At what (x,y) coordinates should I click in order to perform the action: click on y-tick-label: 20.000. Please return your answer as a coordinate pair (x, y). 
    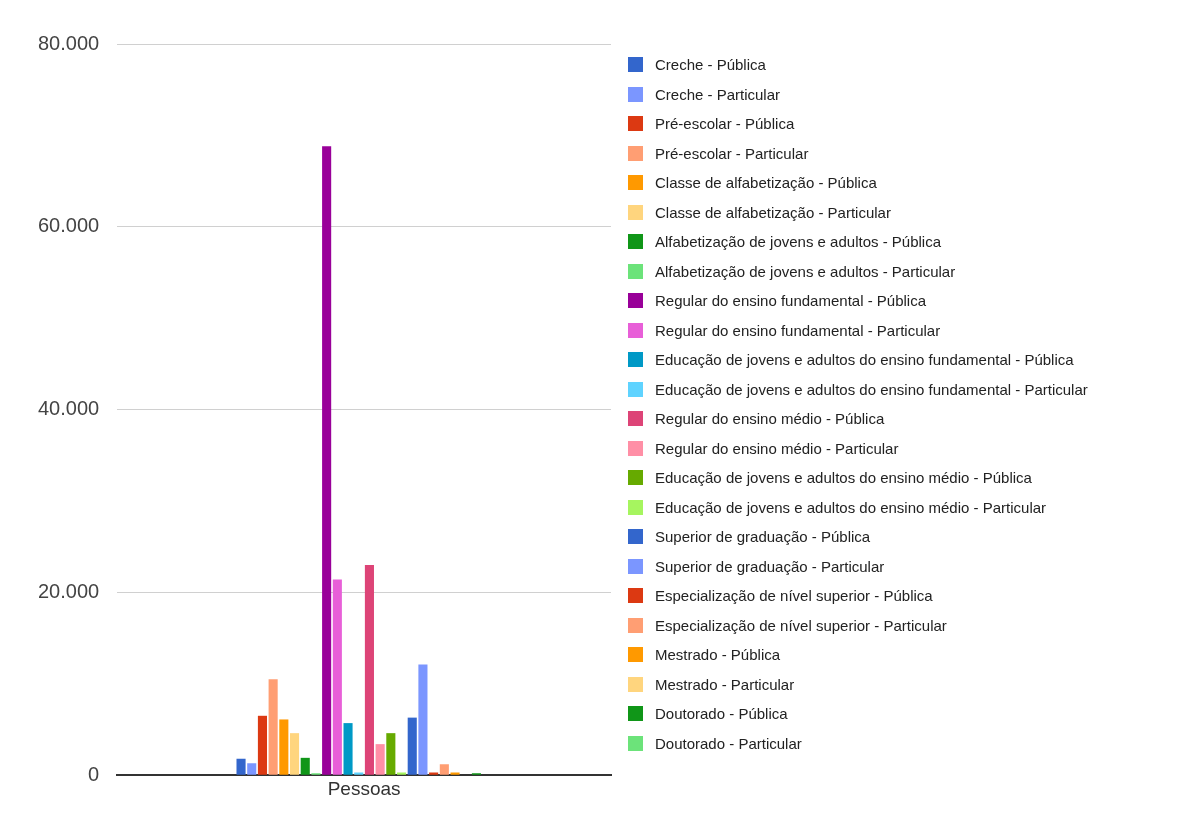
    Looking at the image, I should click on (69, 590).